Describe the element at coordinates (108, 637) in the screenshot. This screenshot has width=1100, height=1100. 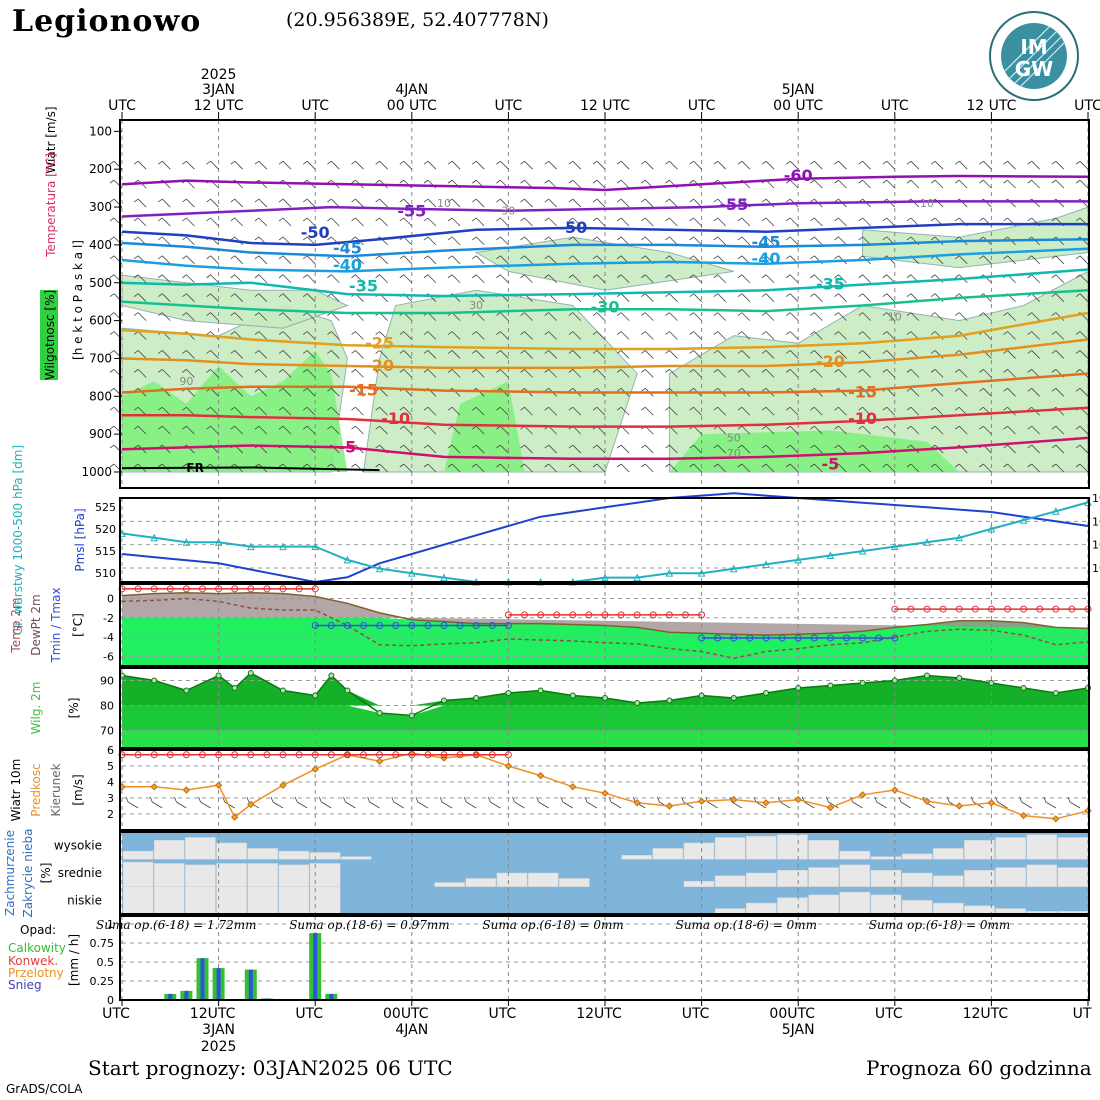
I see `temp-tick-label: -4` at that location.